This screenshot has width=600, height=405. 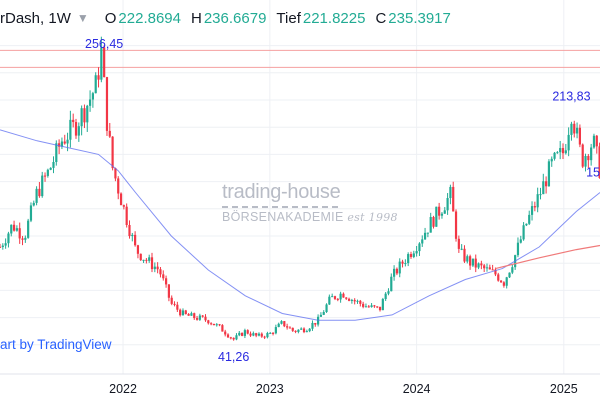 I want to click on open-key: O, so click(x=110, y=18).